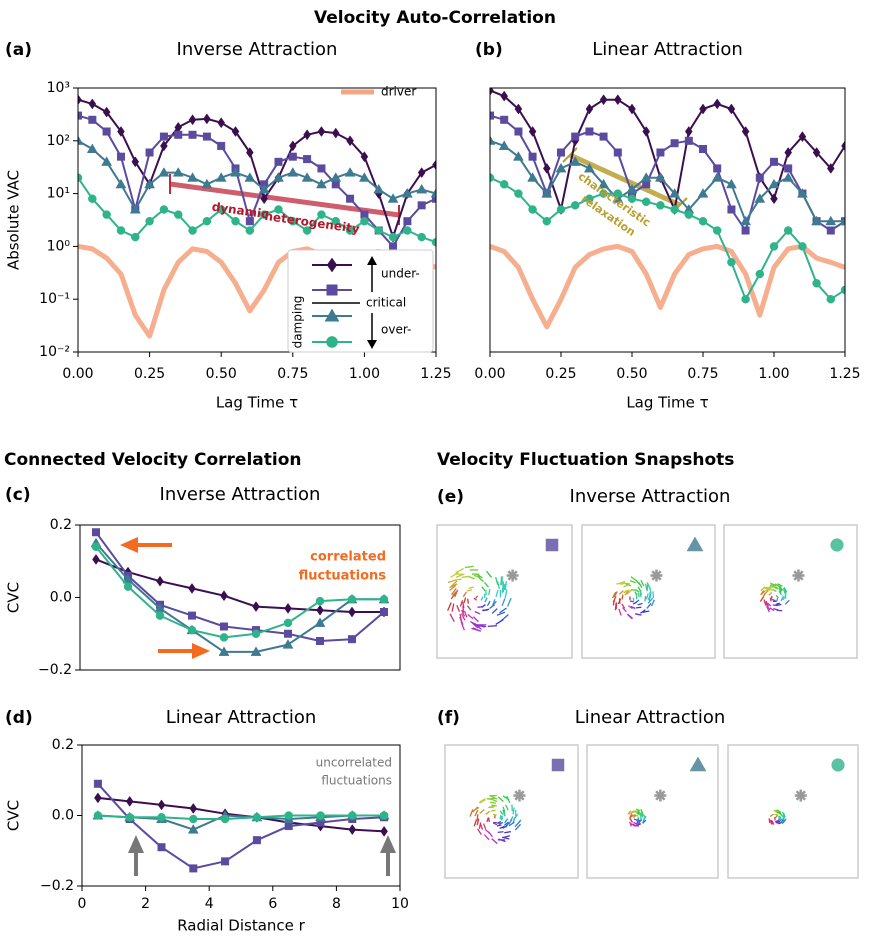  I want to click on x-tick-label: 0.50, so click(631, 374).